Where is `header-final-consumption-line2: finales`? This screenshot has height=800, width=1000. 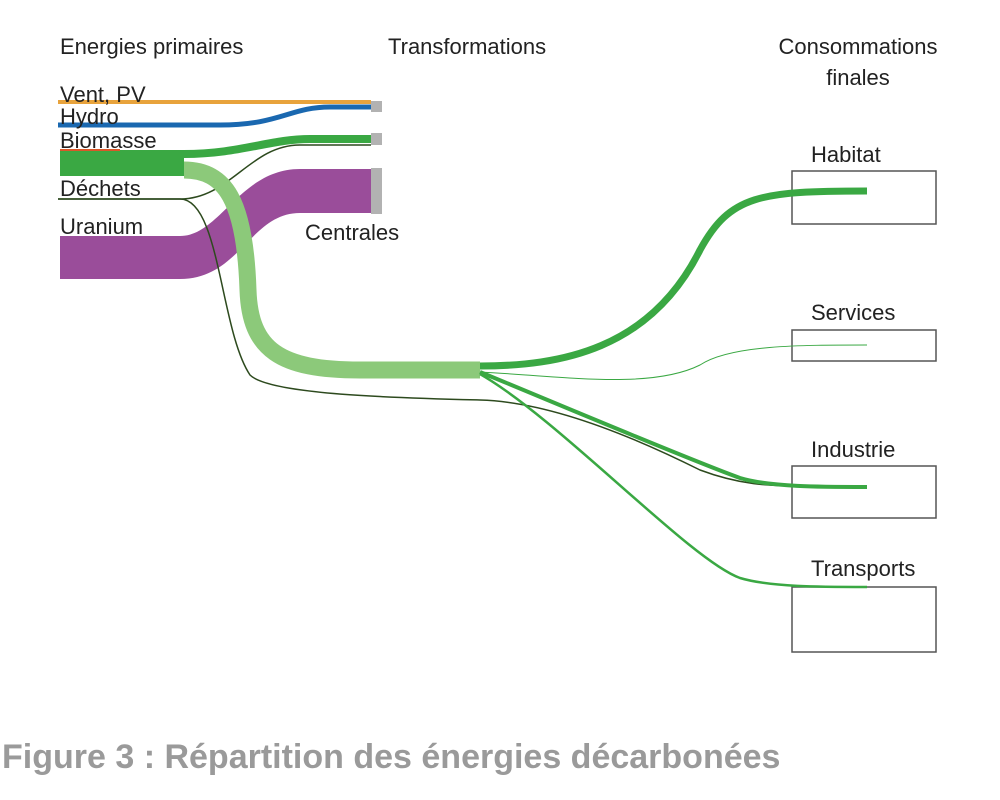 header-final-consumption-line2: finales is located at coordinates (858, 77).